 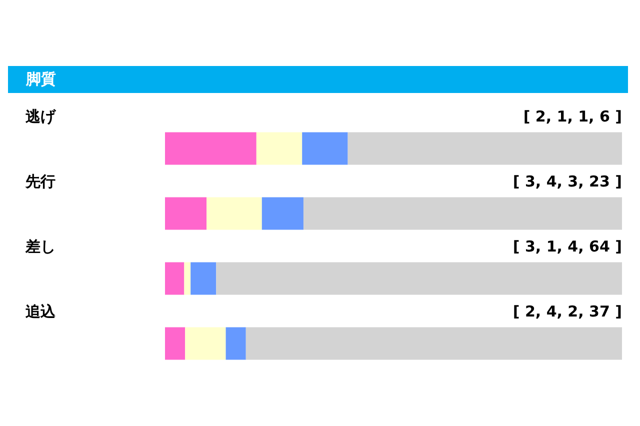 I want to click on y-tick-label: 追込, so click(x=40, y=311).